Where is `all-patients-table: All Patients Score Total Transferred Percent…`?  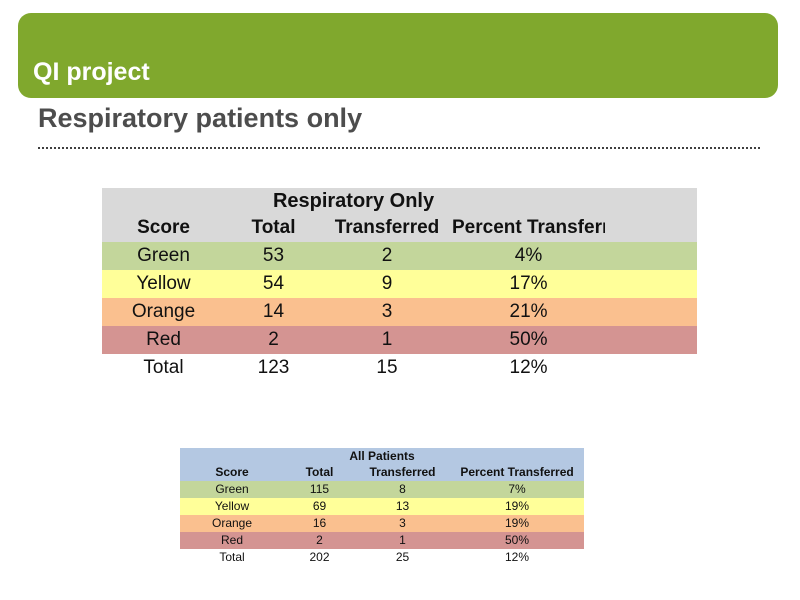
all-patients-table: All Patients Score Total Transferred Percent… is located at coordinates (382, 507).